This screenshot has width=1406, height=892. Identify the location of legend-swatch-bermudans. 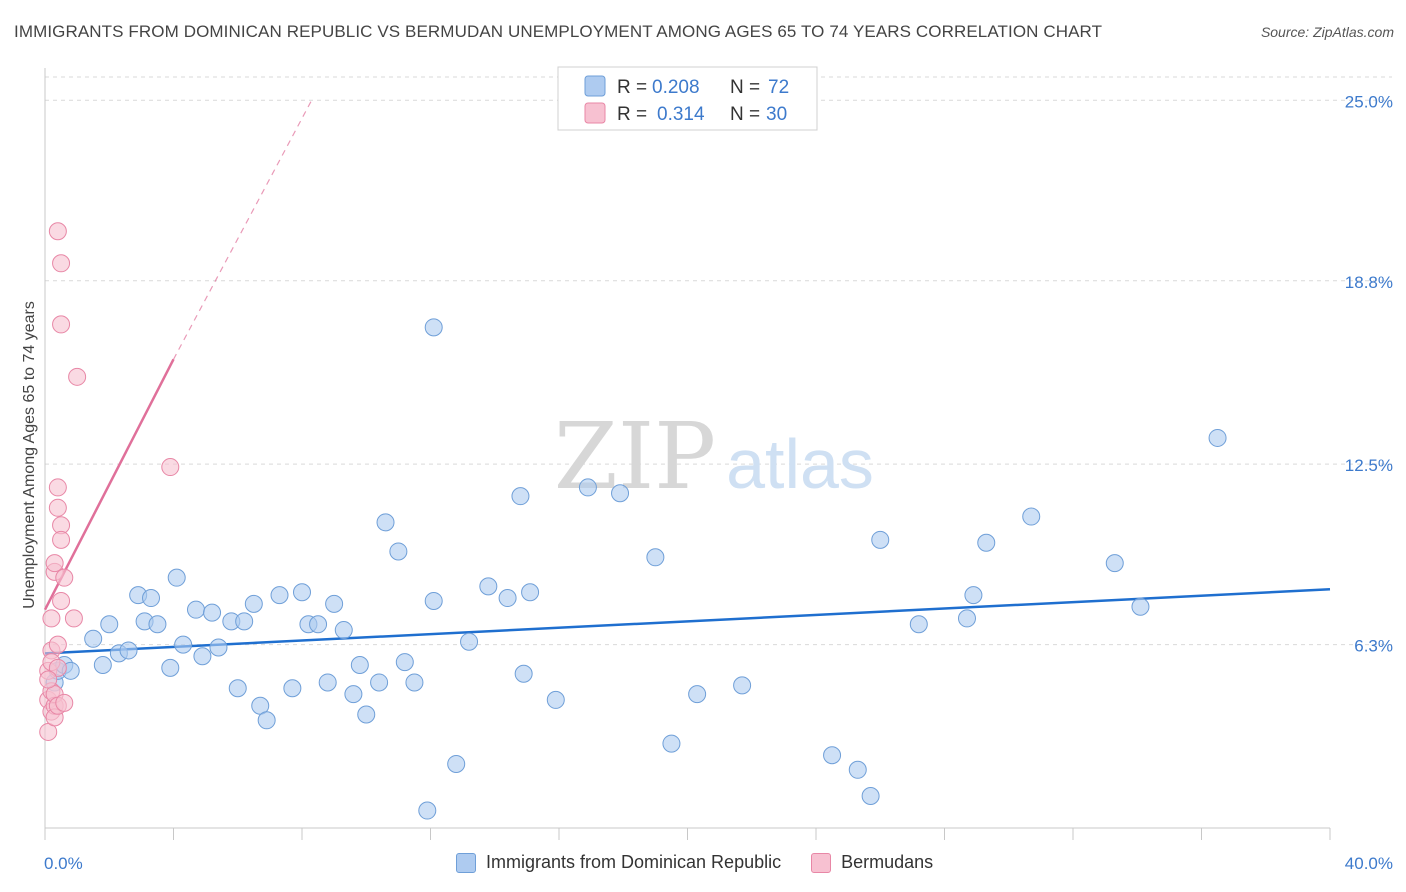
(821, 862).